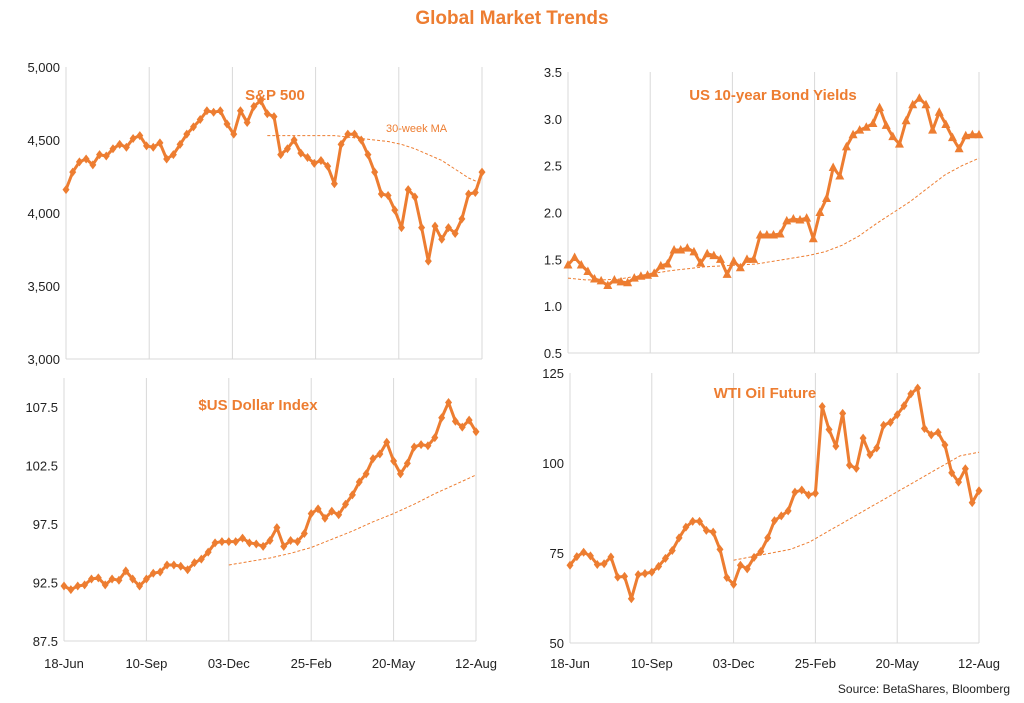 This screenshot has height=703, width=1024. Describe the element at coordinates (553, 213) in the screenshot. I see `bonds-y-tick-label: 2.0` at that location.